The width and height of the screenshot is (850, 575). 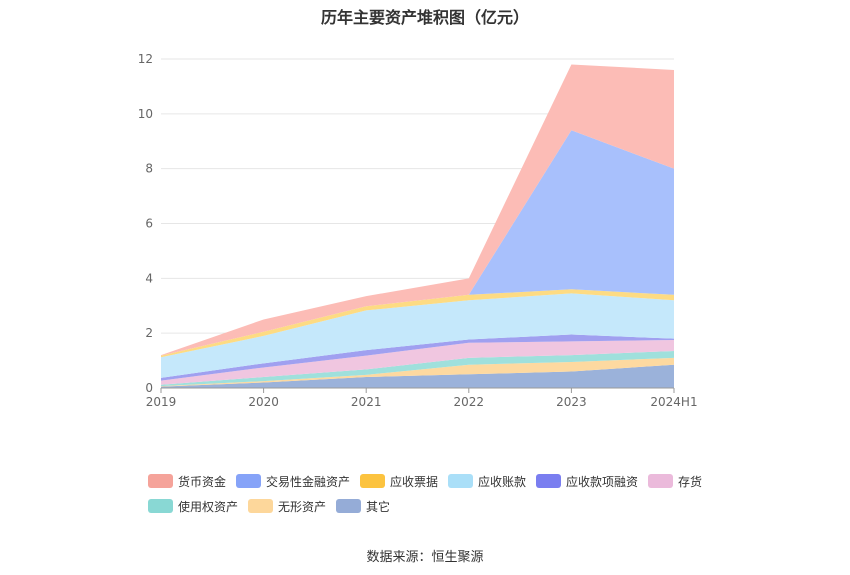 What do you see at coordinates (149, 333) in the screenshot?
I see `y-tick-label: 2` at bounding box center [149, 333].